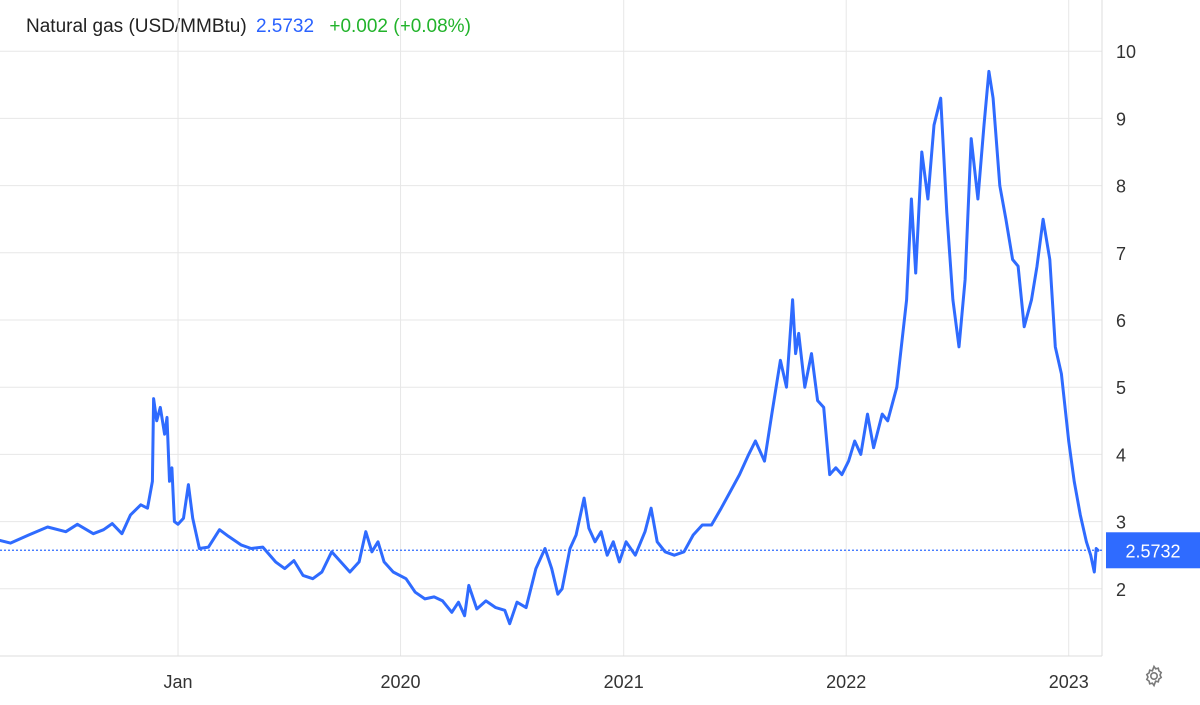 The image size is (1200, 705). I want to click on y-tick-label: 5, so click(1121, 388).